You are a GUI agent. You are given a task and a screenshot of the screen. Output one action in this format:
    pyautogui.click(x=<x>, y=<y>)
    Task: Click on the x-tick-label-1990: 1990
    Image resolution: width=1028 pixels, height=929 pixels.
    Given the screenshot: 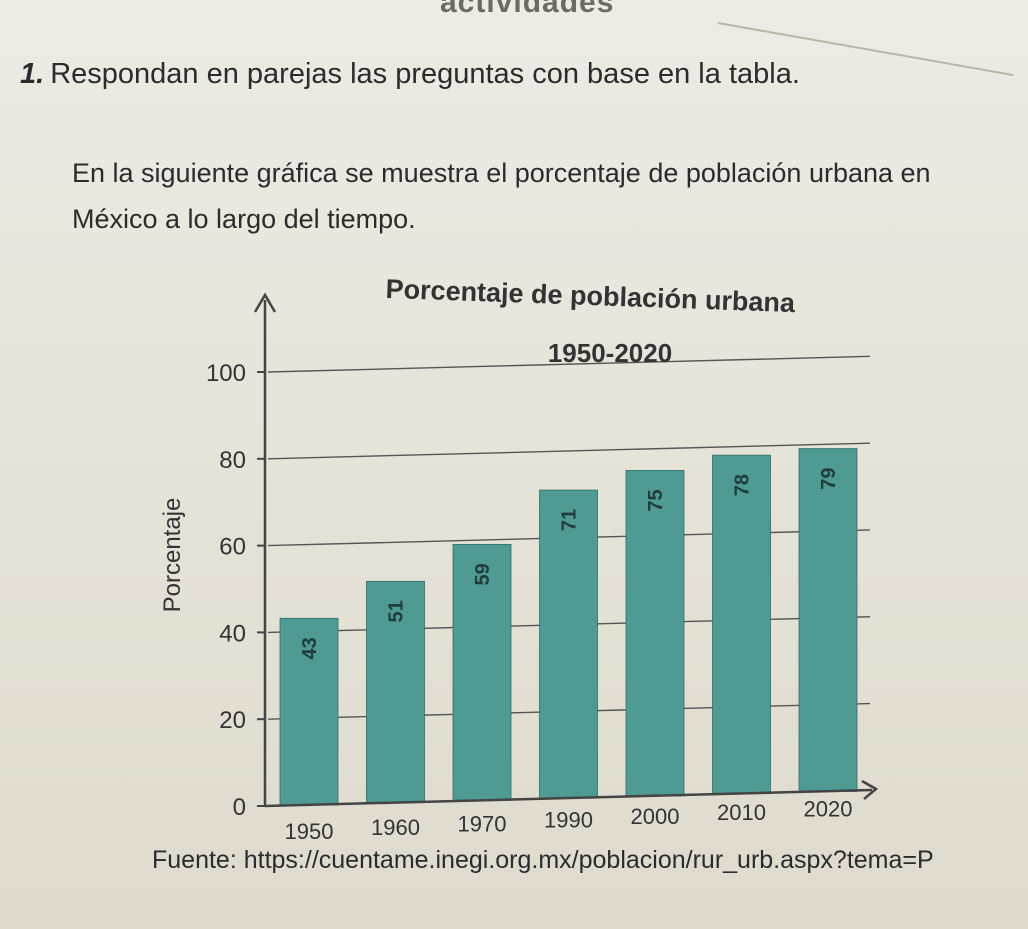 What is the action you would take?
    pyautogui.click(x=568, y=820)
    